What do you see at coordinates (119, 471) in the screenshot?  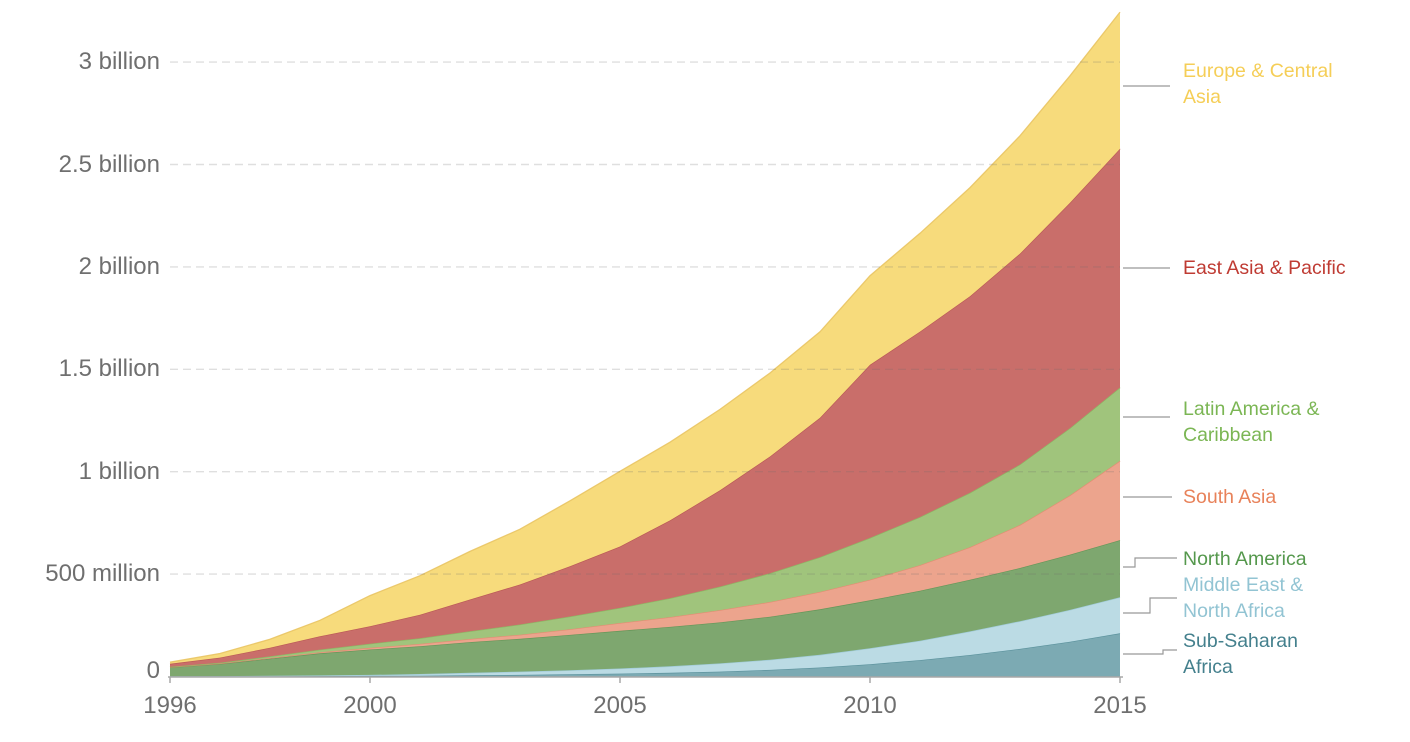 I see `y-axis-label-1-billion: 1 billion` at bounding box center [119, 471].